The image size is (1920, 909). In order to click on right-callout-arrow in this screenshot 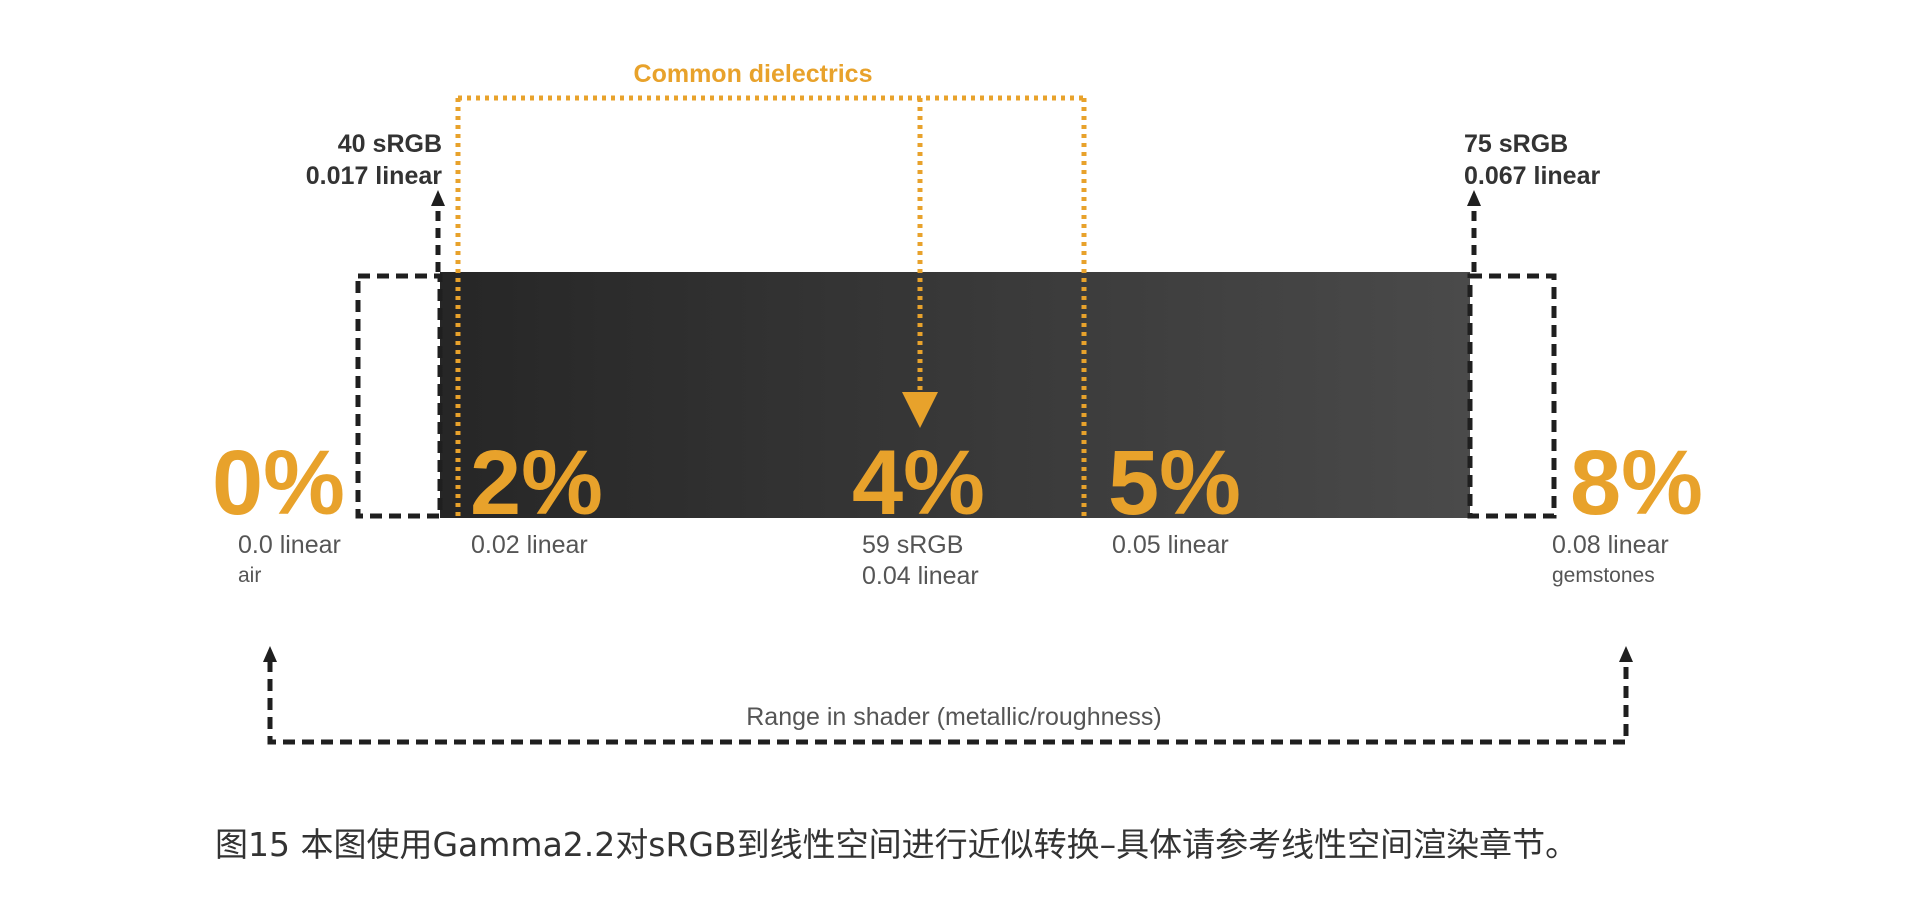, I will do `click(1474, 231)`.